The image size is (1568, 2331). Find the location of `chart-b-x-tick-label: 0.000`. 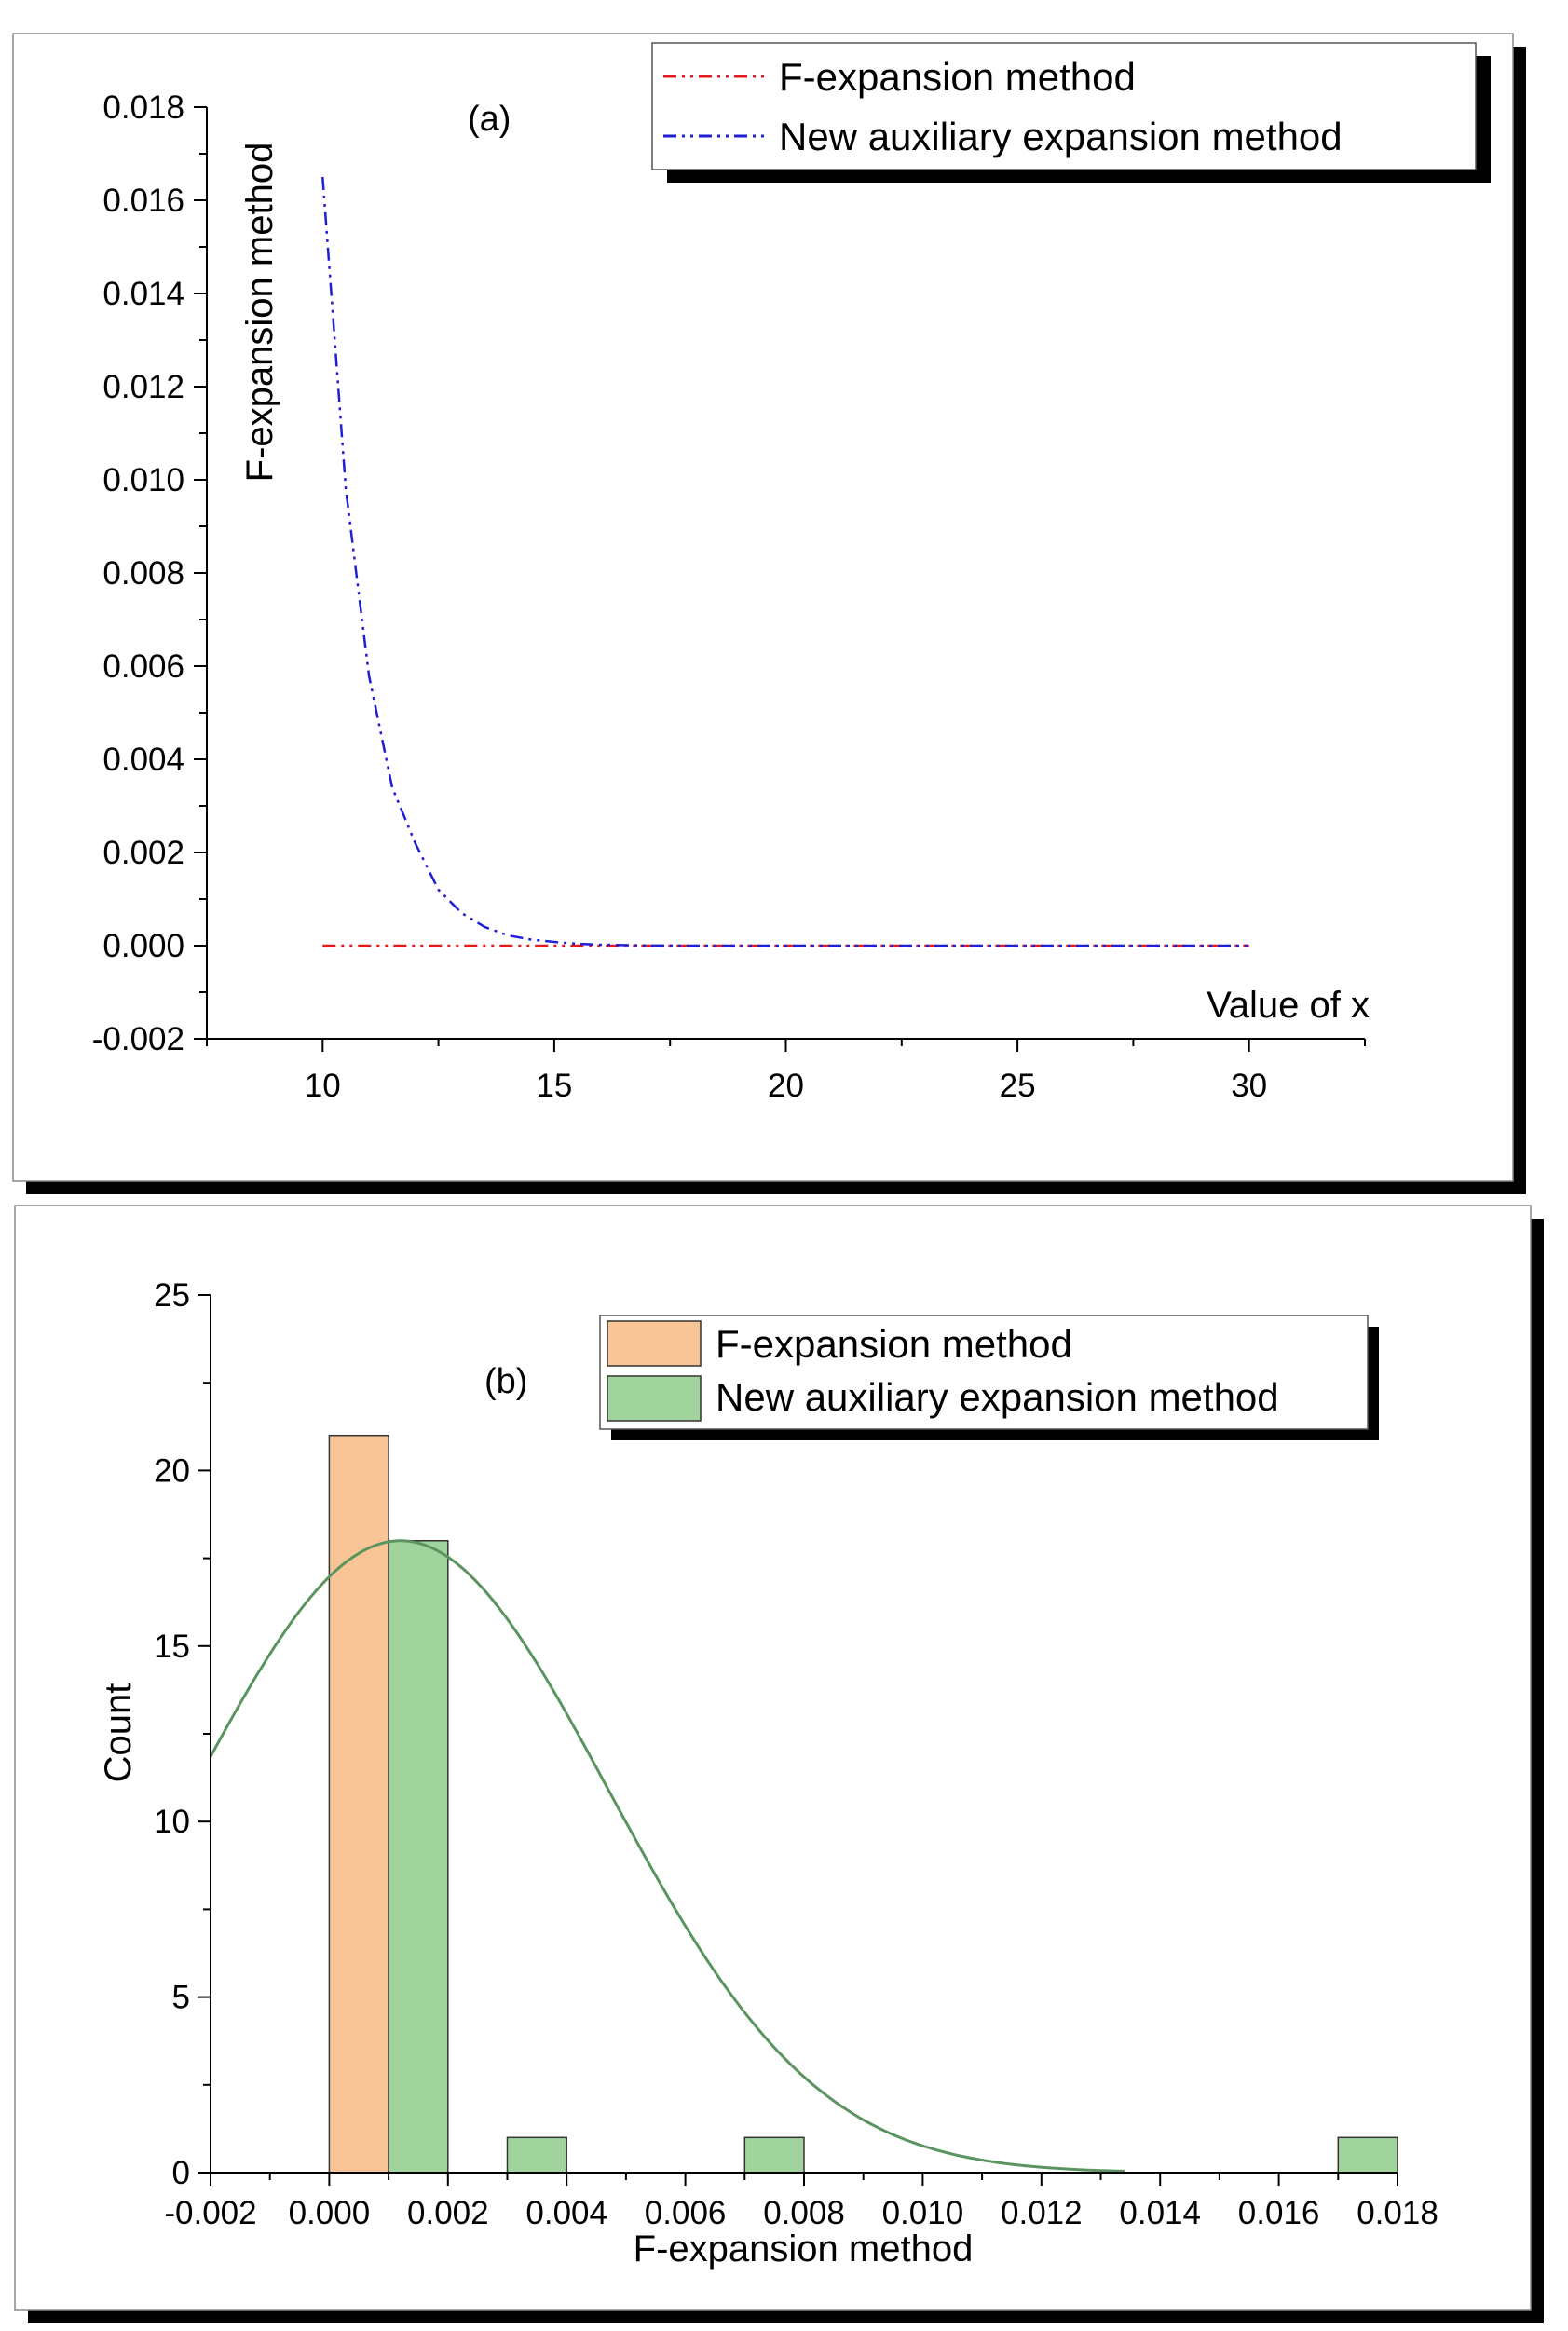

chart-b-x-tick-label: 0.000 is located at coordinates (330, 2213).